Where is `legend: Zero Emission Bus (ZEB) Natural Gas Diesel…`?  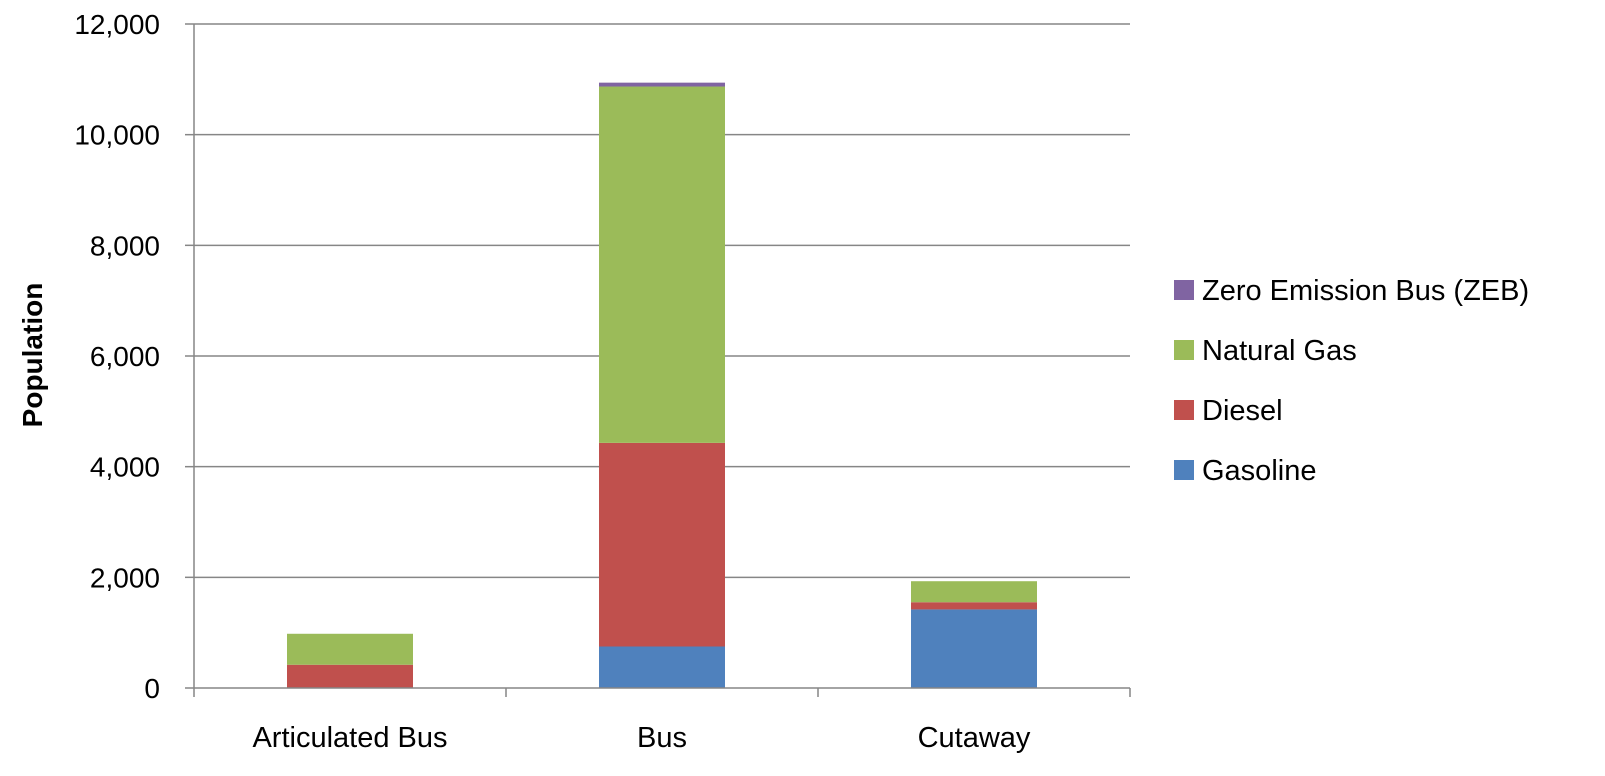 legend: Zero Emission Bus (ZEB) Natural Gas Diesel… is located at coordinates (1351, 381).